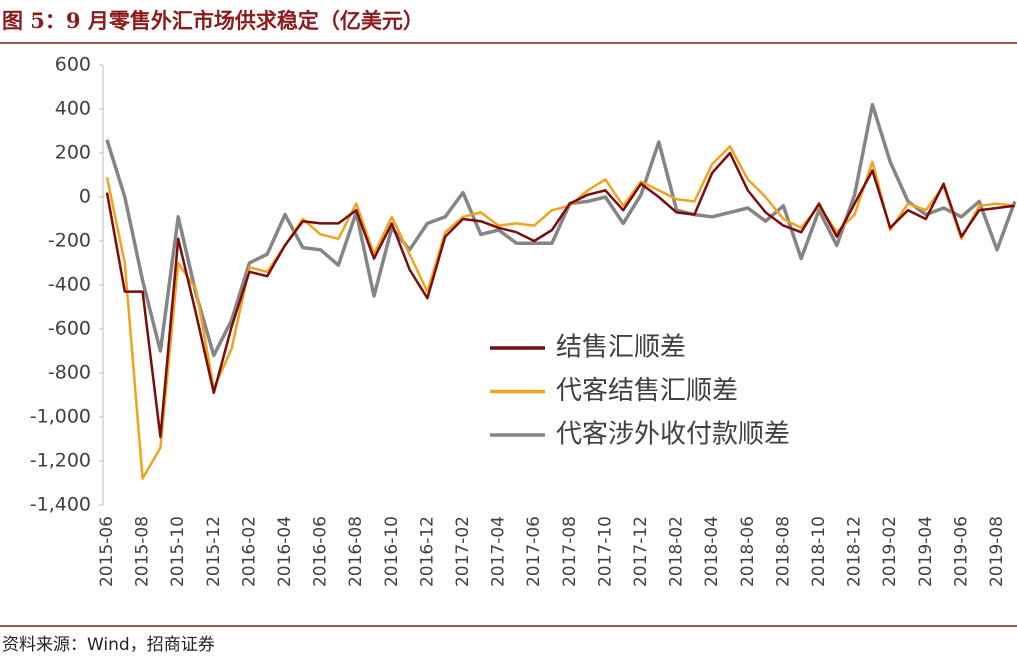  Describe the element at coordinates (673, 435) in the screenshot. I see `legend-label: 代客涉外收付款顺差` at that location.